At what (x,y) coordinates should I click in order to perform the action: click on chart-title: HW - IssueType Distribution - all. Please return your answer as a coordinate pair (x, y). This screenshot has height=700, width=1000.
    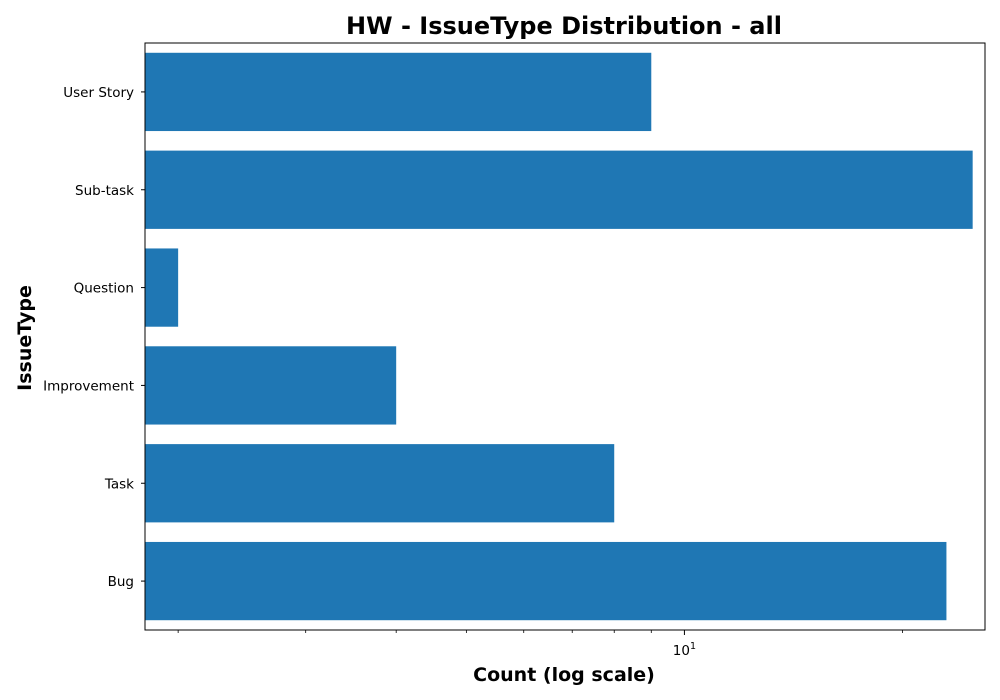
    Looking at the image, I should click on (564, 26).